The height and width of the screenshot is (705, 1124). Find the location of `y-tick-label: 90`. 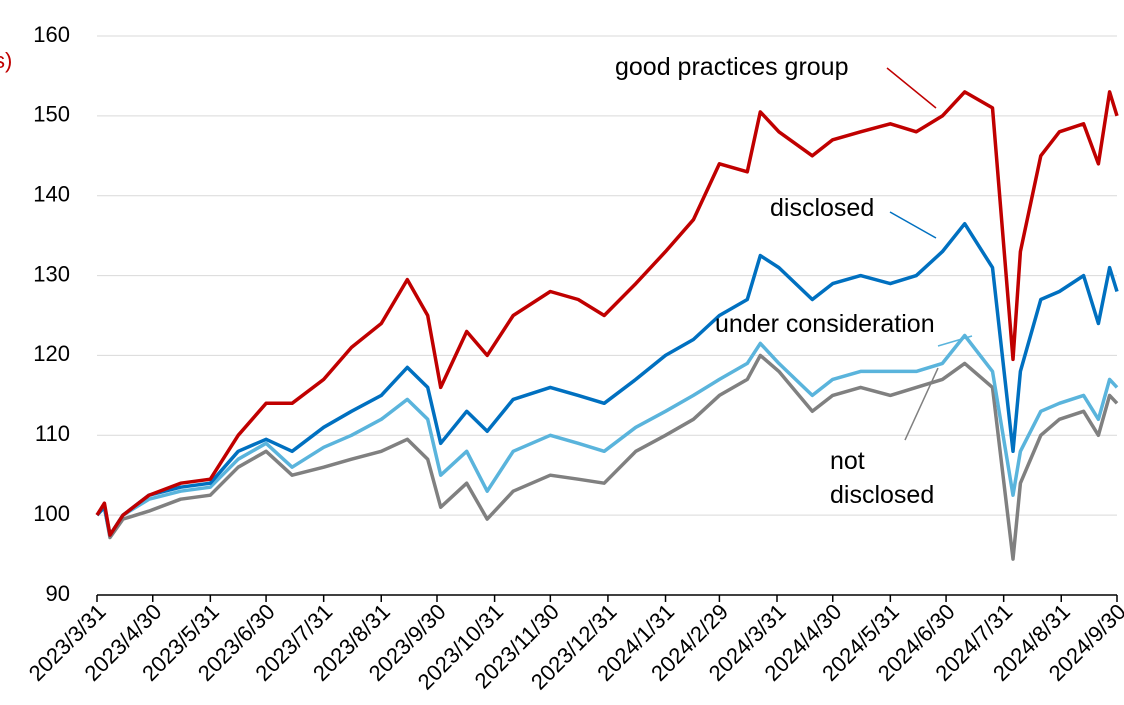

y-tick-label: 90 is located at coordinates (58, 593).